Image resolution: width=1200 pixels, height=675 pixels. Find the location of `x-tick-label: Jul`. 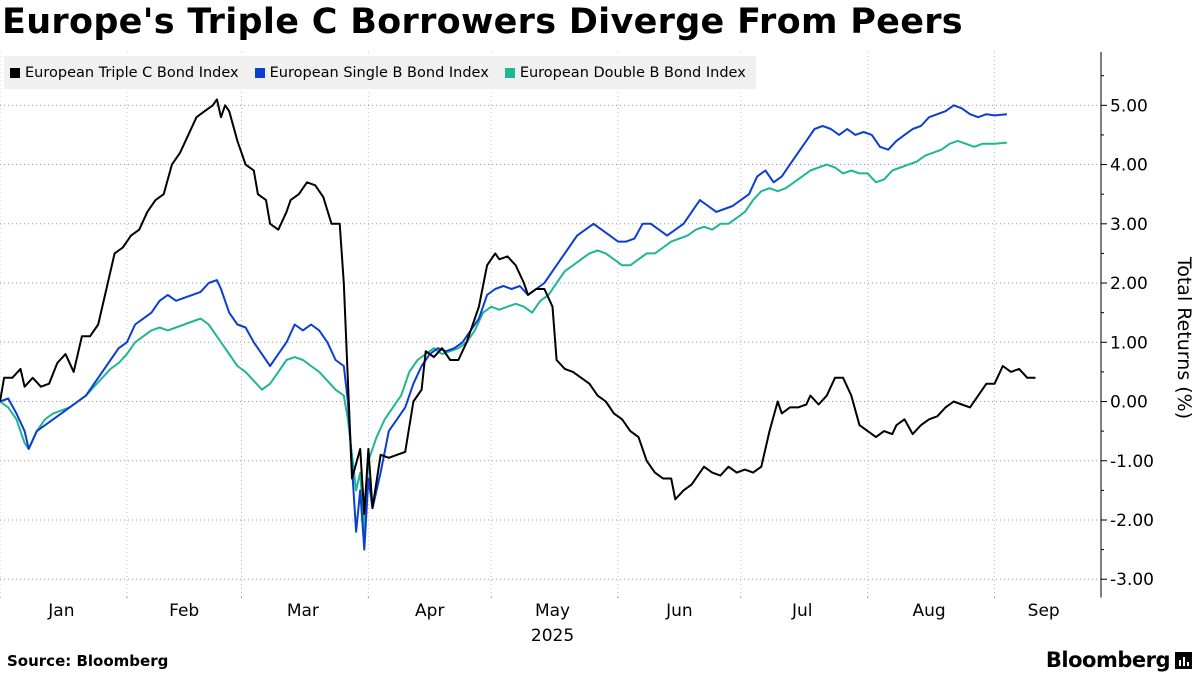

x-tick-label: Jul is located at coordinates (802, 611).